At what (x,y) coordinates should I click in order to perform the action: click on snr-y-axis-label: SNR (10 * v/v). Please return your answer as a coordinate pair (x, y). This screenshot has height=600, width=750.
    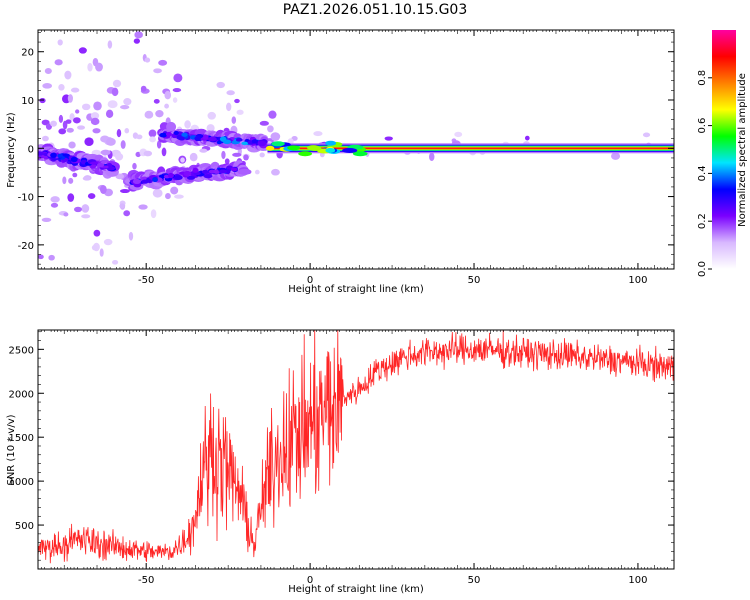
    Looking at the image, I should click on (11, 449).